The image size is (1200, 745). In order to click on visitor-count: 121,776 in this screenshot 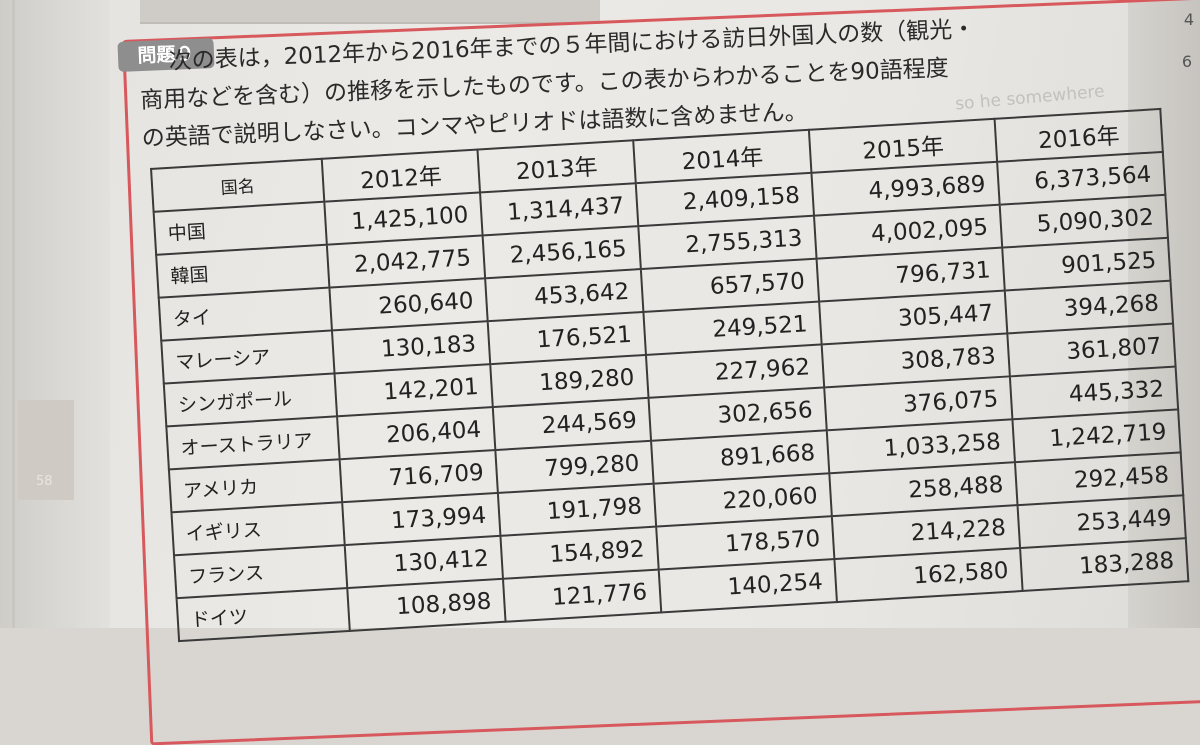, I will do `click(582, 595)`.